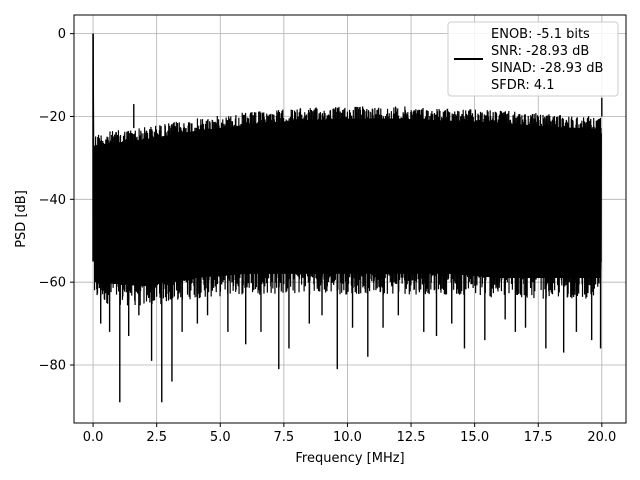  Describe the element at coordinates (52, 366) in the screenshot. I see `y-tick-label: −80` at that location.